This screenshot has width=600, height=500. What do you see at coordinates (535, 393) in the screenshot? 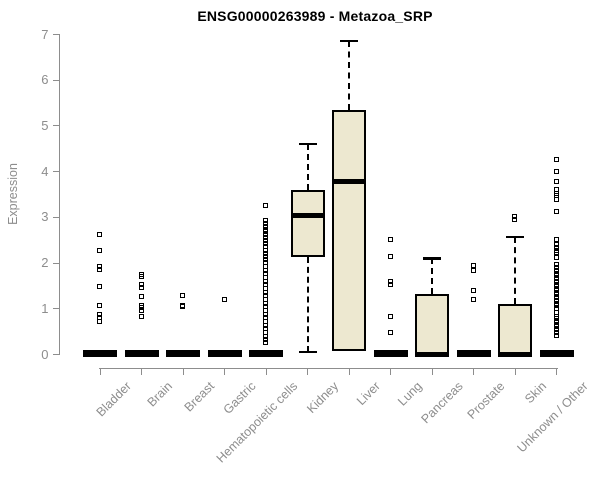
I see `x-tick-label: Skin` at bounding box center [535, 393].